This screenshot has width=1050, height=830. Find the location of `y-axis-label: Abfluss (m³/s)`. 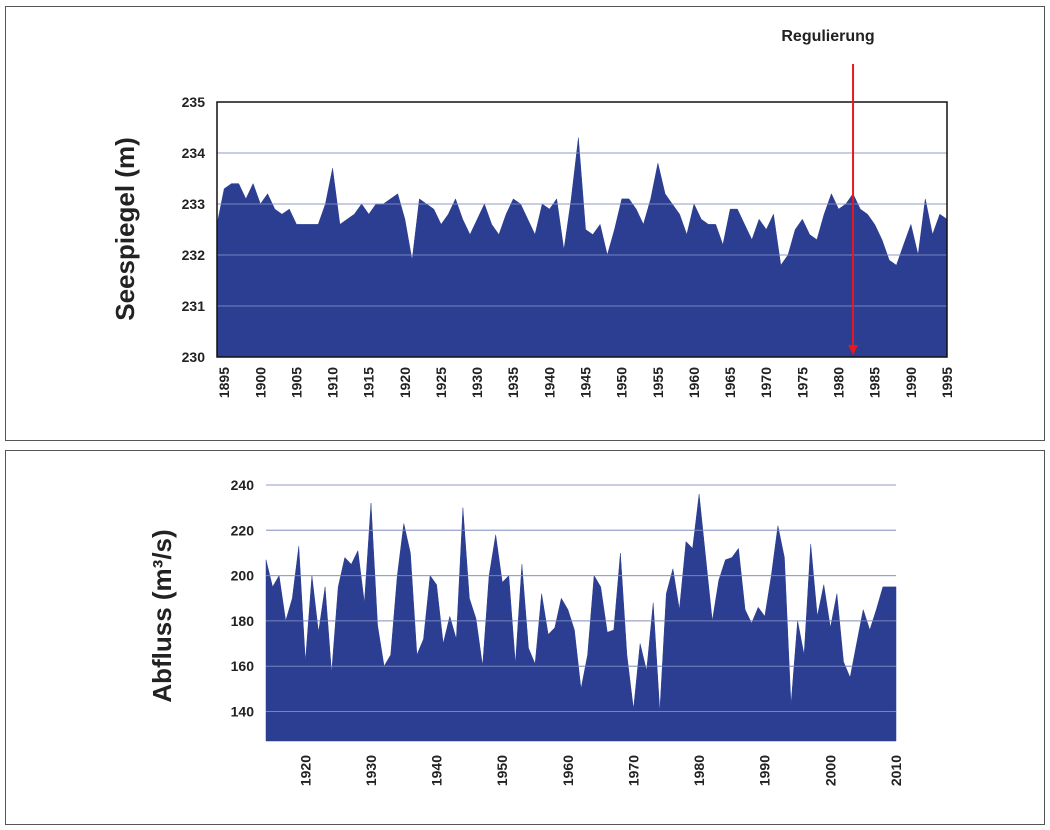

y-axis-label: Abfluss (m³/s) is located at coordinates (162, 615).